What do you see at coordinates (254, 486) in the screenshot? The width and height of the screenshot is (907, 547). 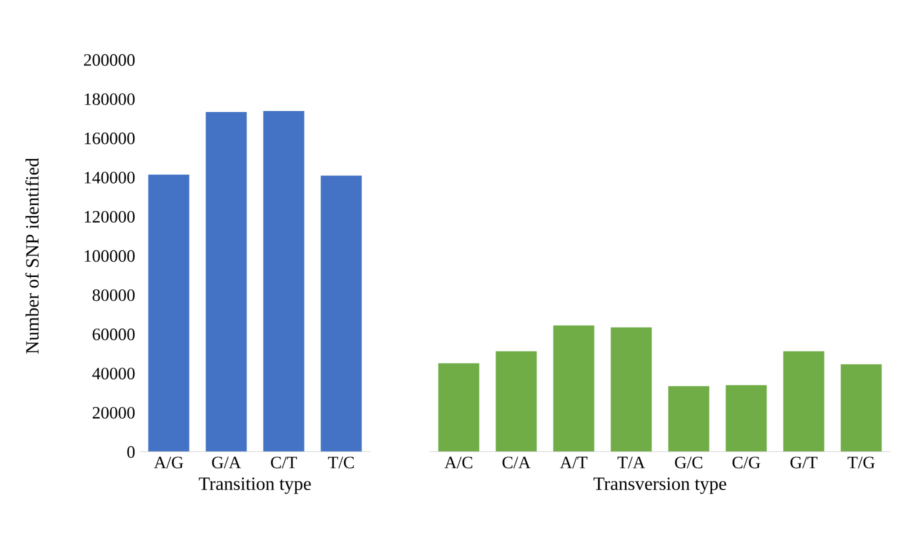 I see `x-axis-title: Transition type` at bounding box center [254, 486].